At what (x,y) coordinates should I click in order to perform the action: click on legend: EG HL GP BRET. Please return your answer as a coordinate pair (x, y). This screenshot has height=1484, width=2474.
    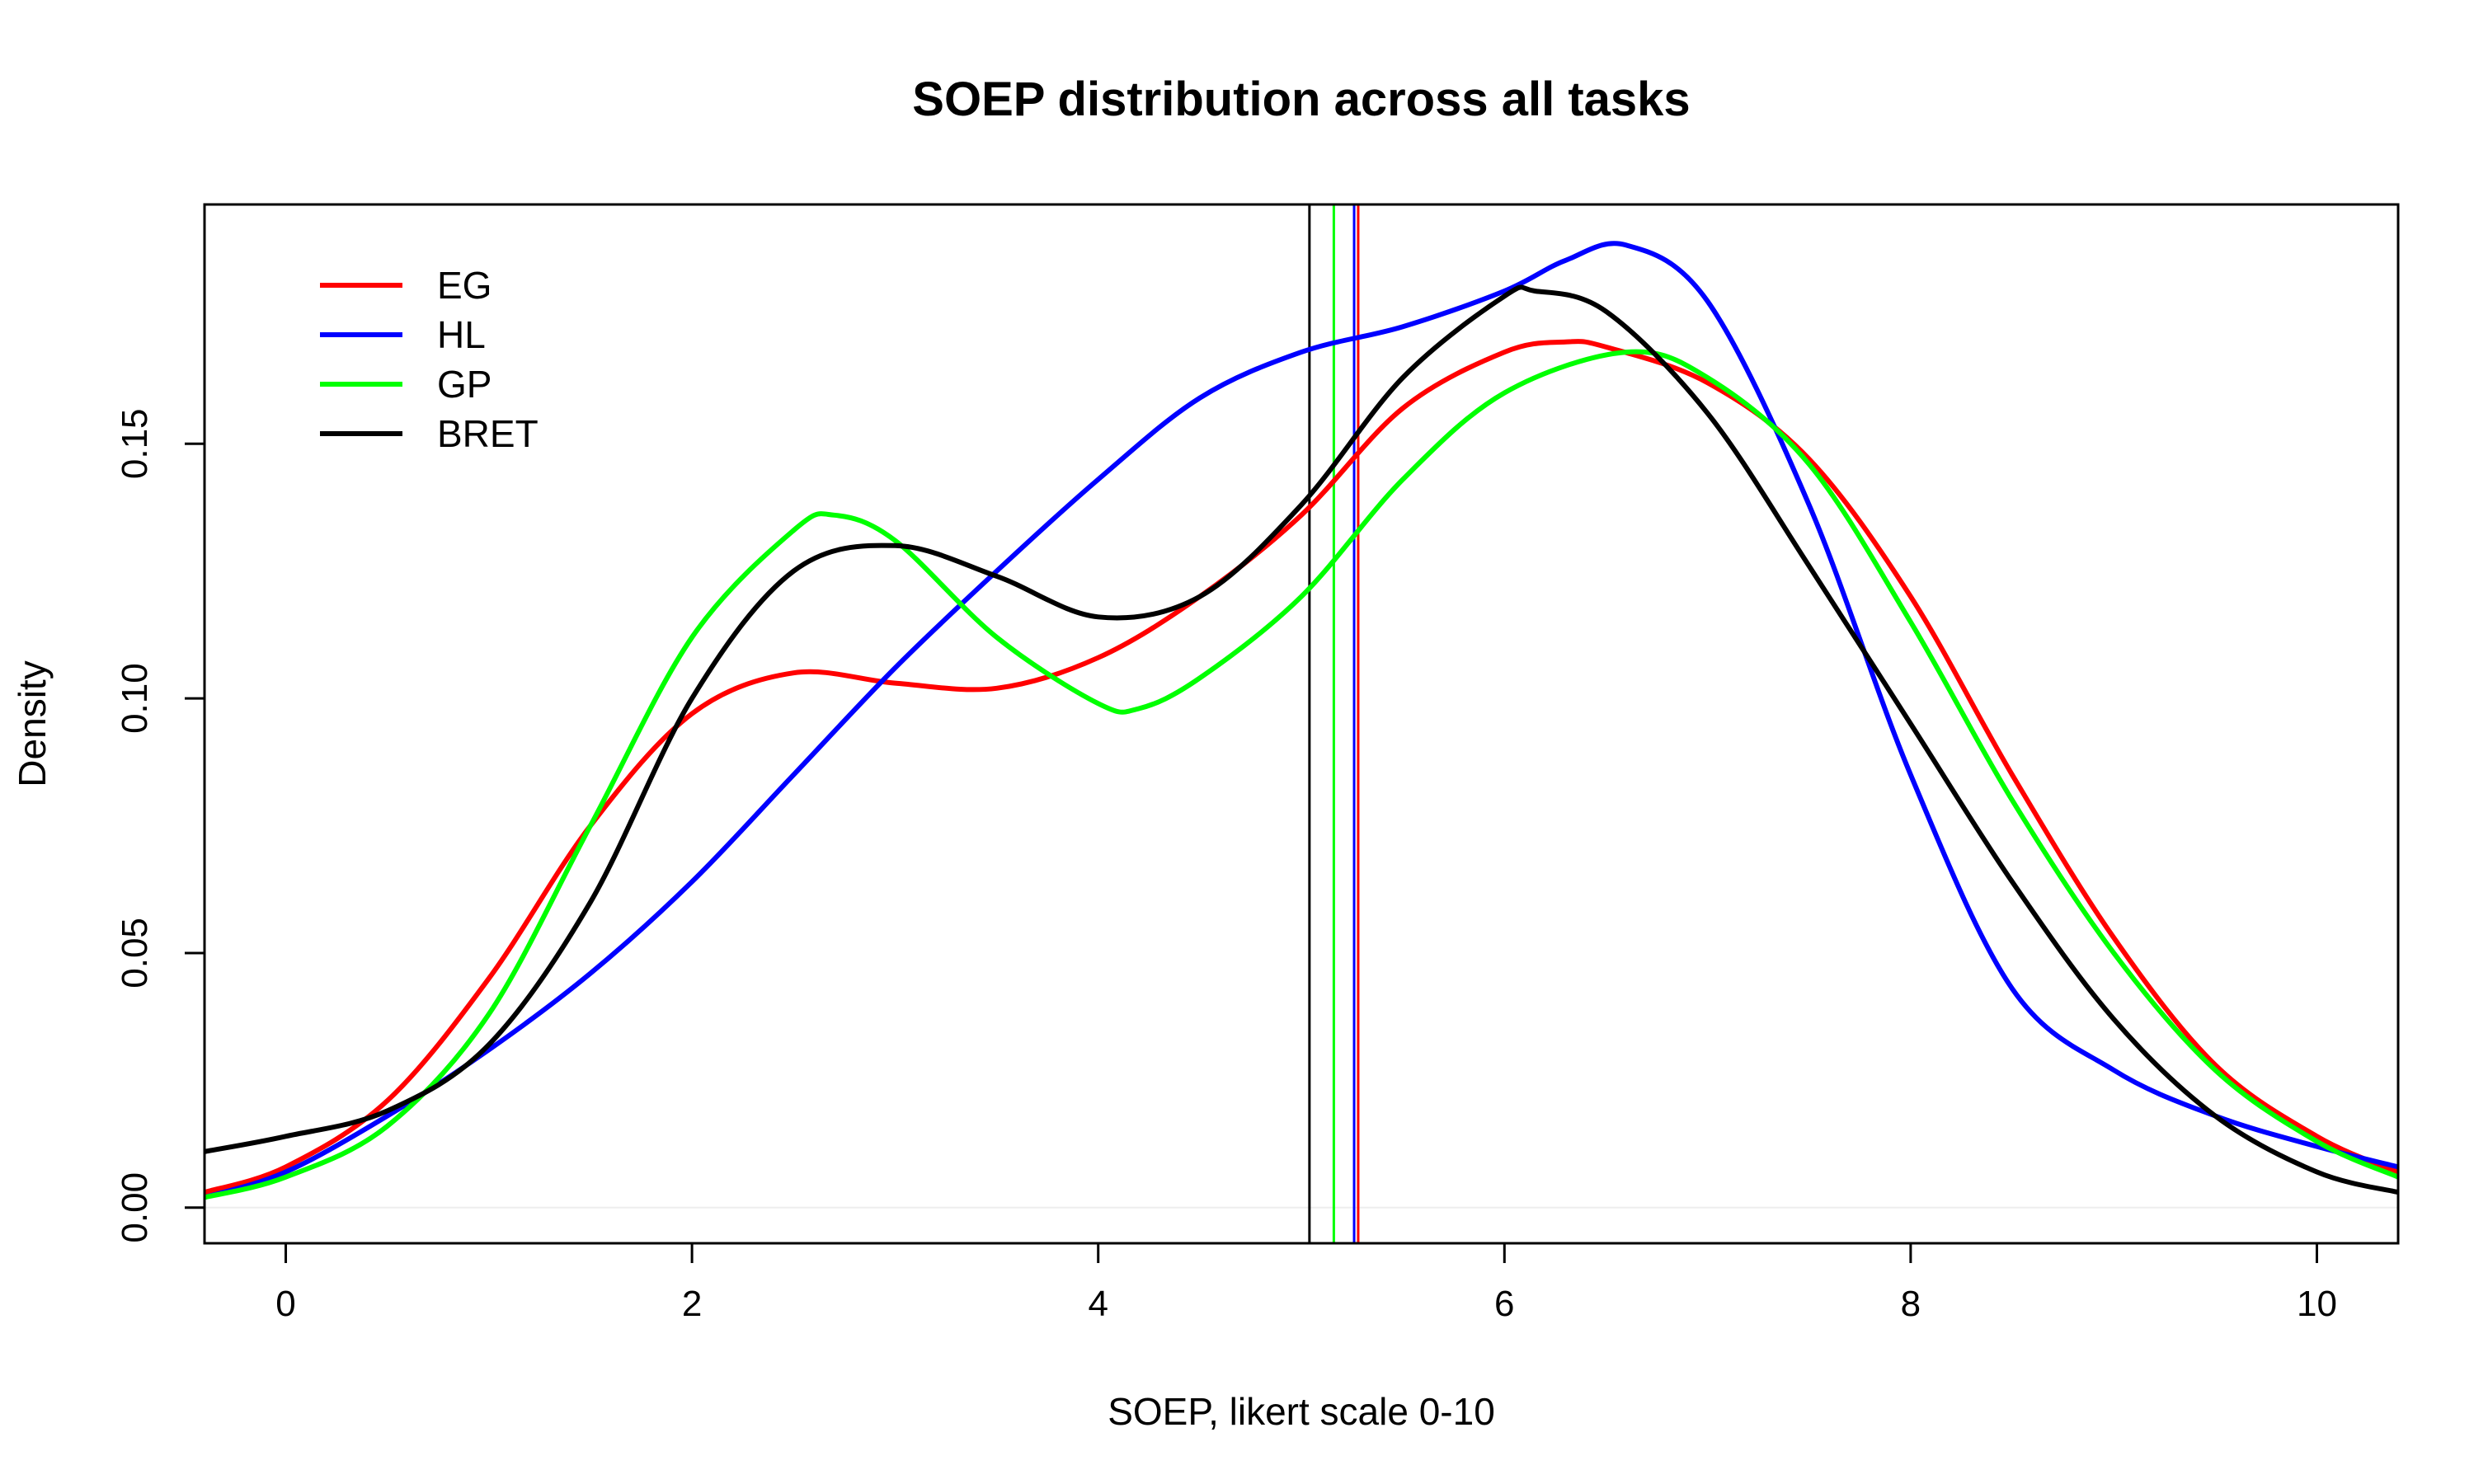
    Looking at the image, I should click on (429, 359).